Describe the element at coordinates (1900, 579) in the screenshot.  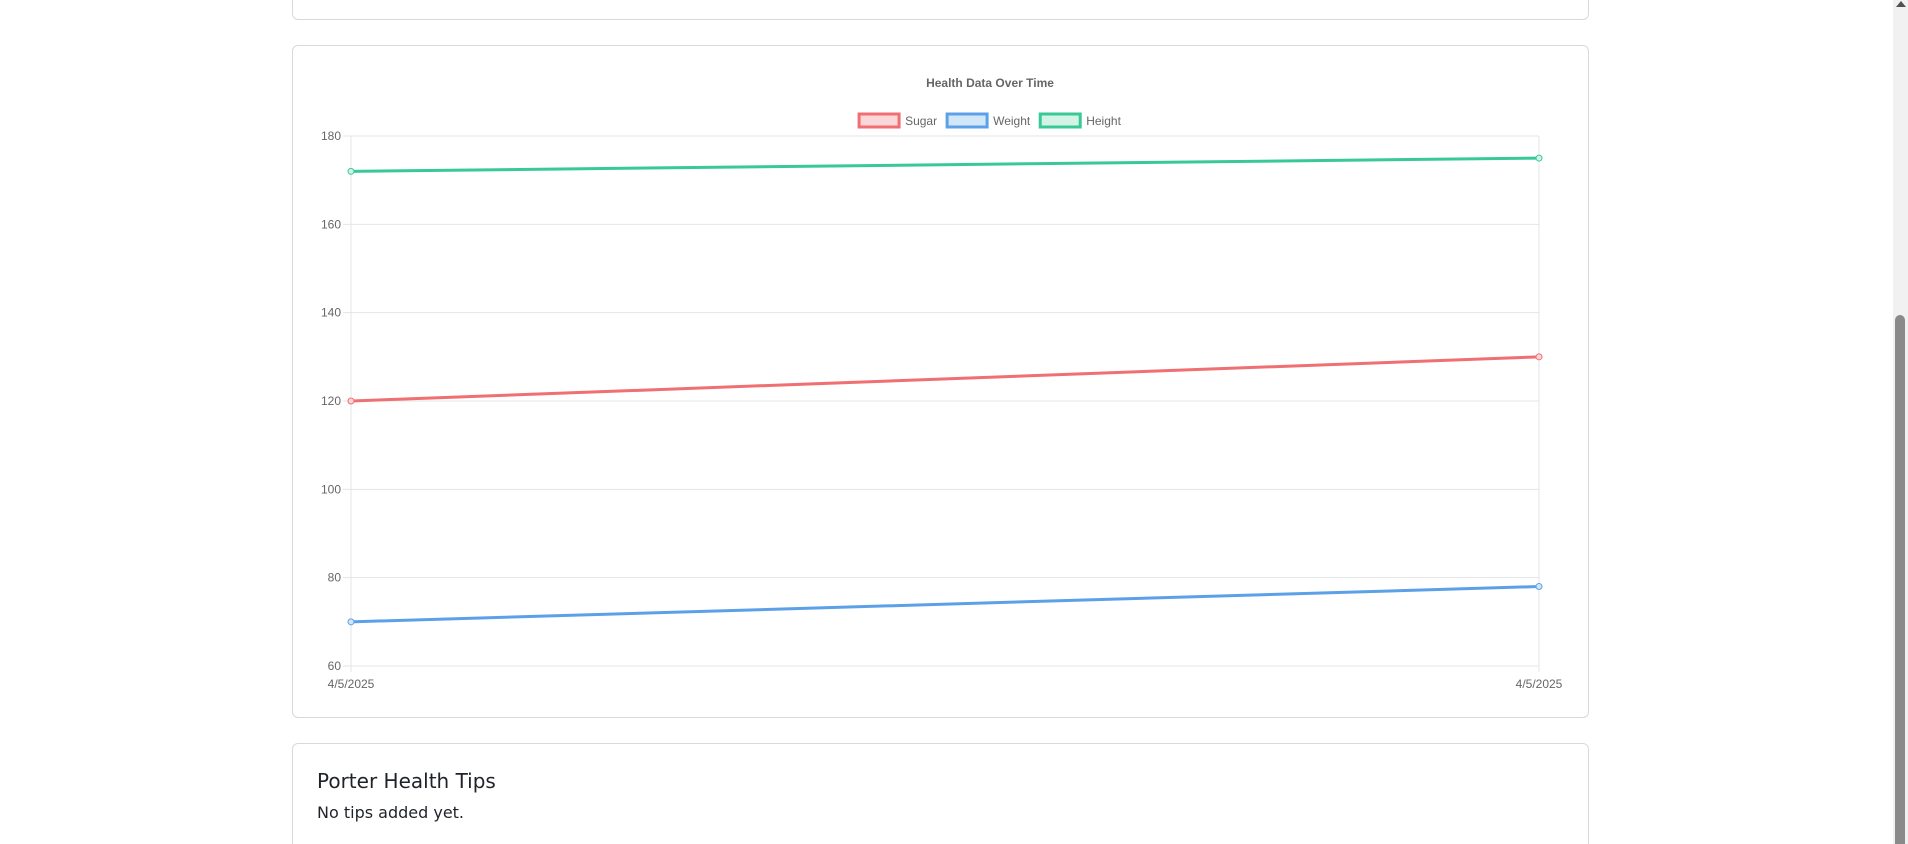
I see `scrollbar-thumb` at that location.